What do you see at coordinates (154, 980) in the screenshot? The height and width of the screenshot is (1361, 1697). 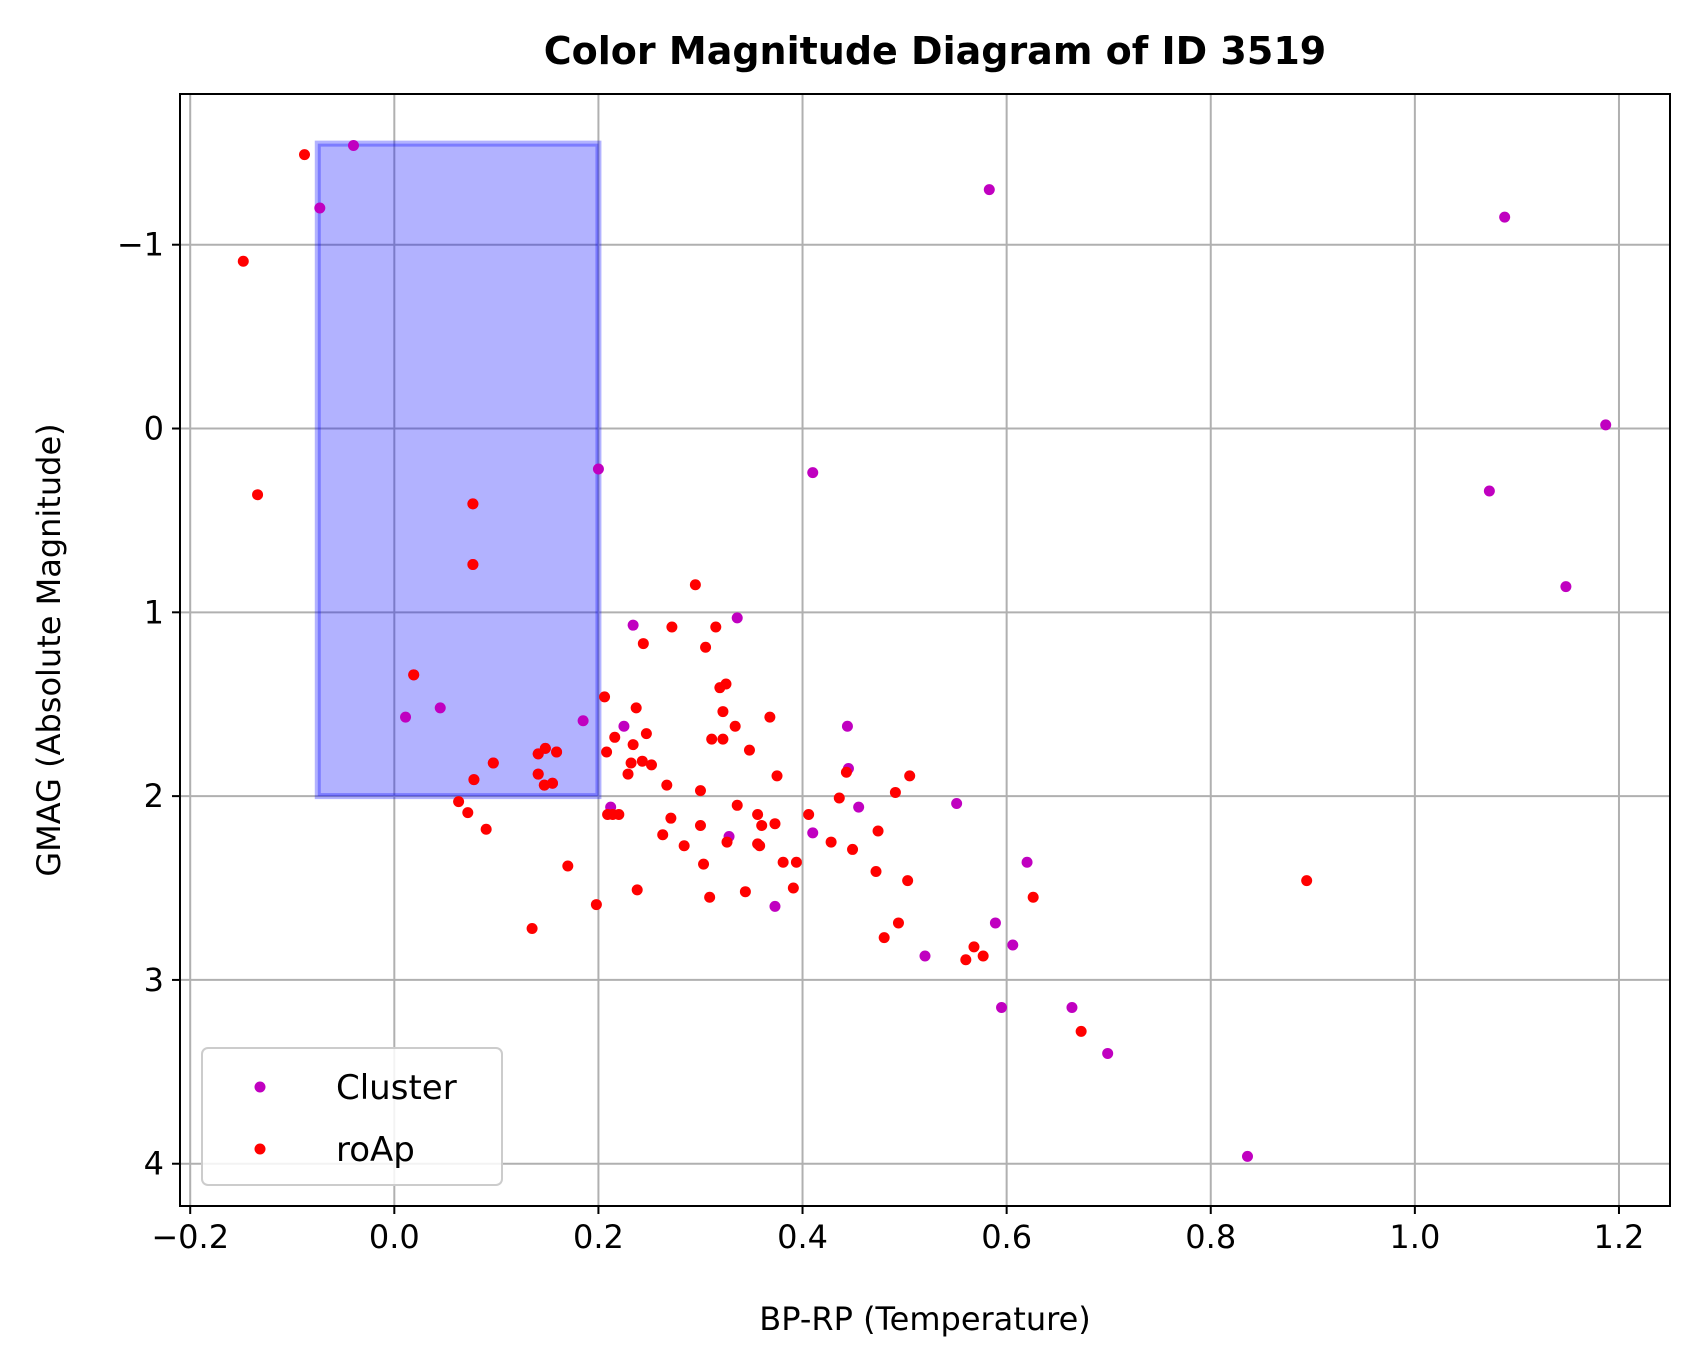 I see `y-tick-label: 3` at bounding box center [154, 980].